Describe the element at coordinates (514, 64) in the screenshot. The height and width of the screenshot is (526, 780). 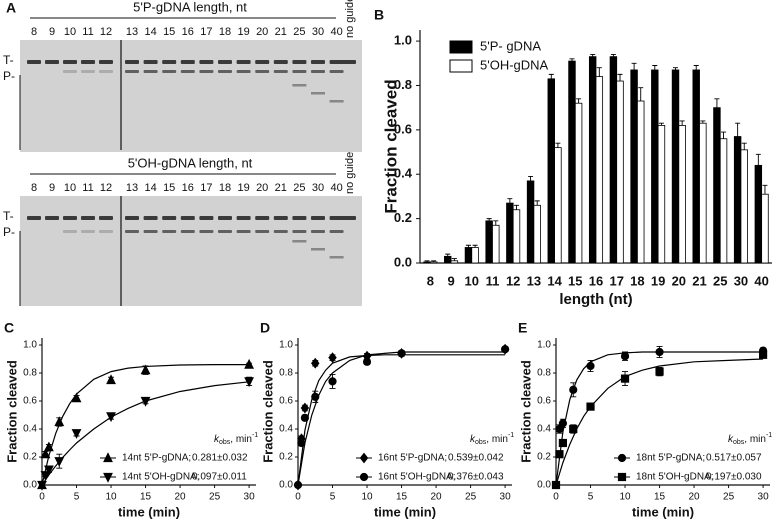
I see `legend-label: 5'OH-gDNA` at that location.